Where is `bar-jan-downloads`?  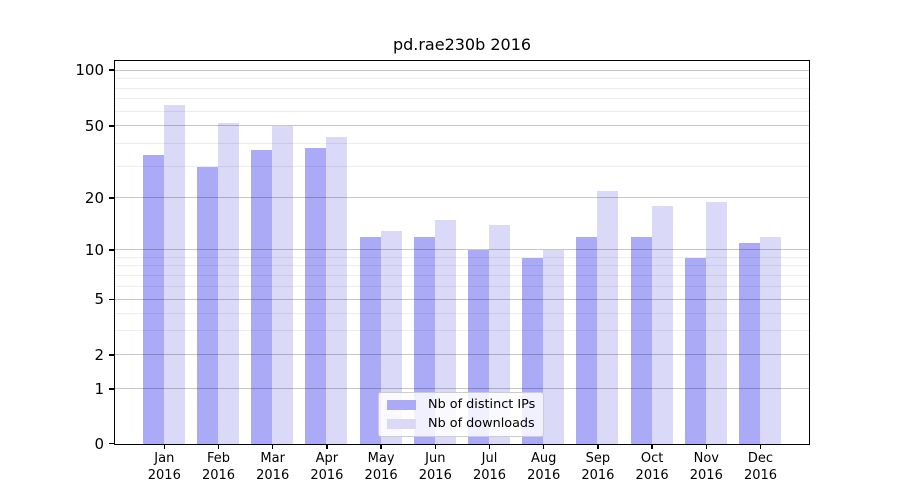
bar-jan-downloads is located at coordinates (174, 274).